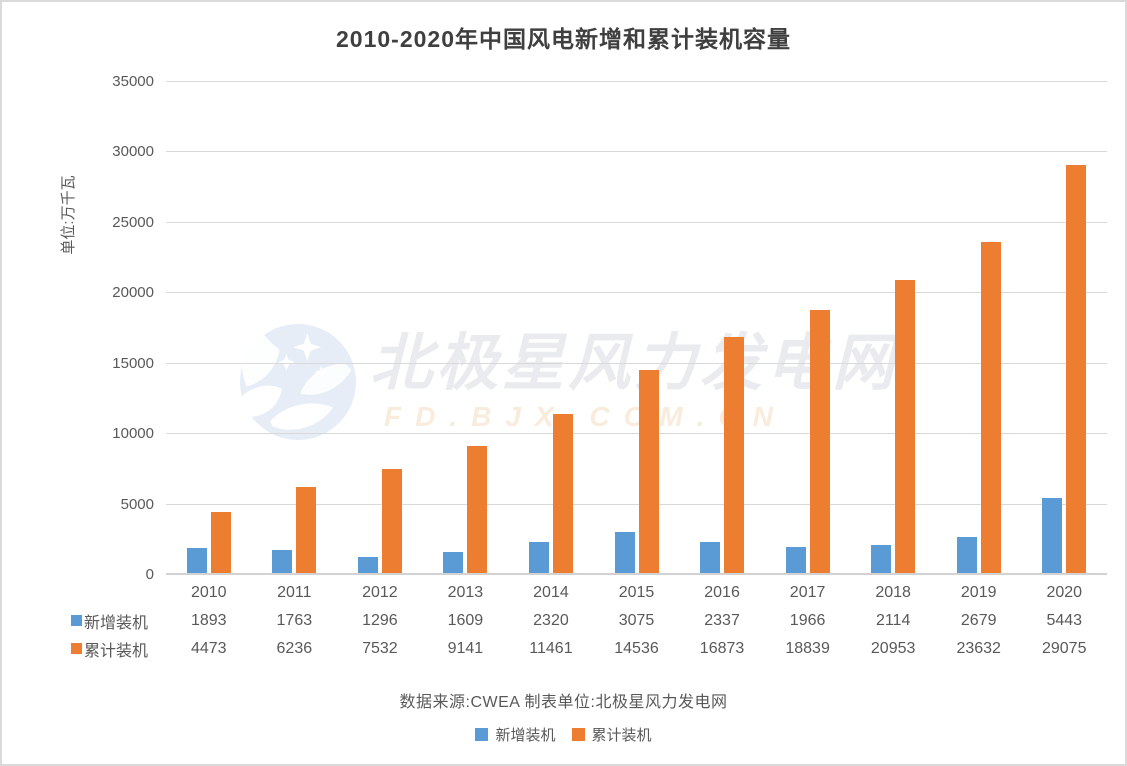  Describe the element at coordinates (368, 565) in the screenshot. I see `bar-新增装机-2012` at that location.